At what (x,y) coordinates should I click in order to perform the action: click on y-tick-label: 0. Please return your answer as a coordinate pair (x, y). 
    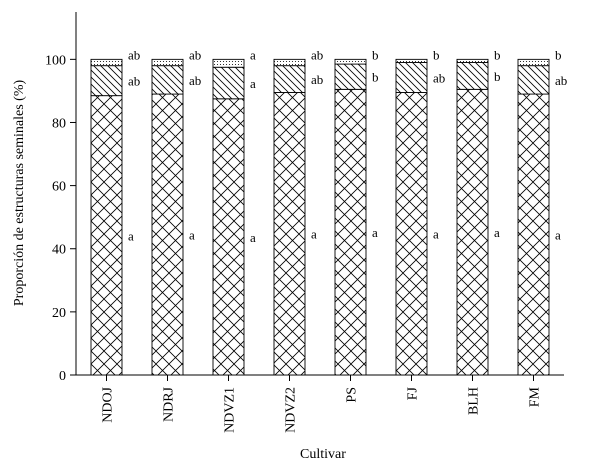
    Looking at the image, I should click on (62, 376).